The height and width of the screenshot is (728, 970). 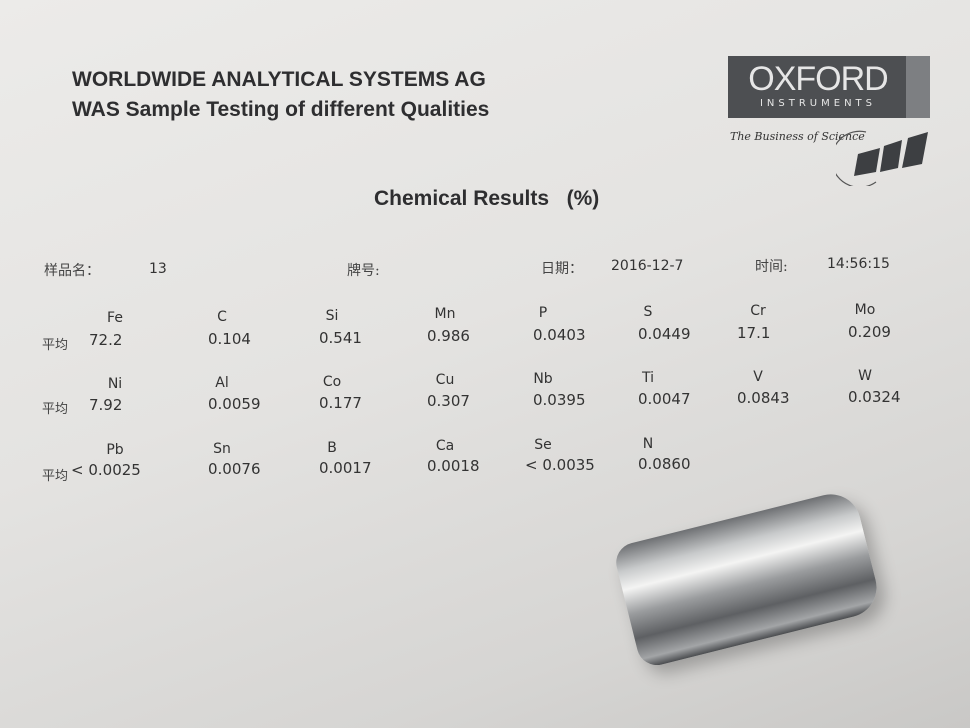 What do you see at coordinates (647, 266) in the screenshot?
I see `date-value: 2016-12-7` at bounding box center [647, 266].